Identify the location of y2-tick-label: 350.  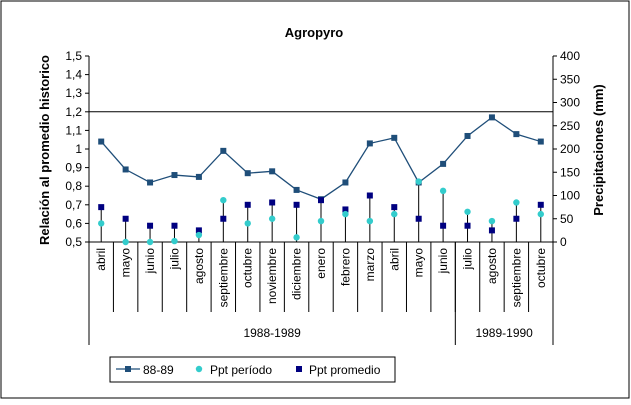
(570, 79).